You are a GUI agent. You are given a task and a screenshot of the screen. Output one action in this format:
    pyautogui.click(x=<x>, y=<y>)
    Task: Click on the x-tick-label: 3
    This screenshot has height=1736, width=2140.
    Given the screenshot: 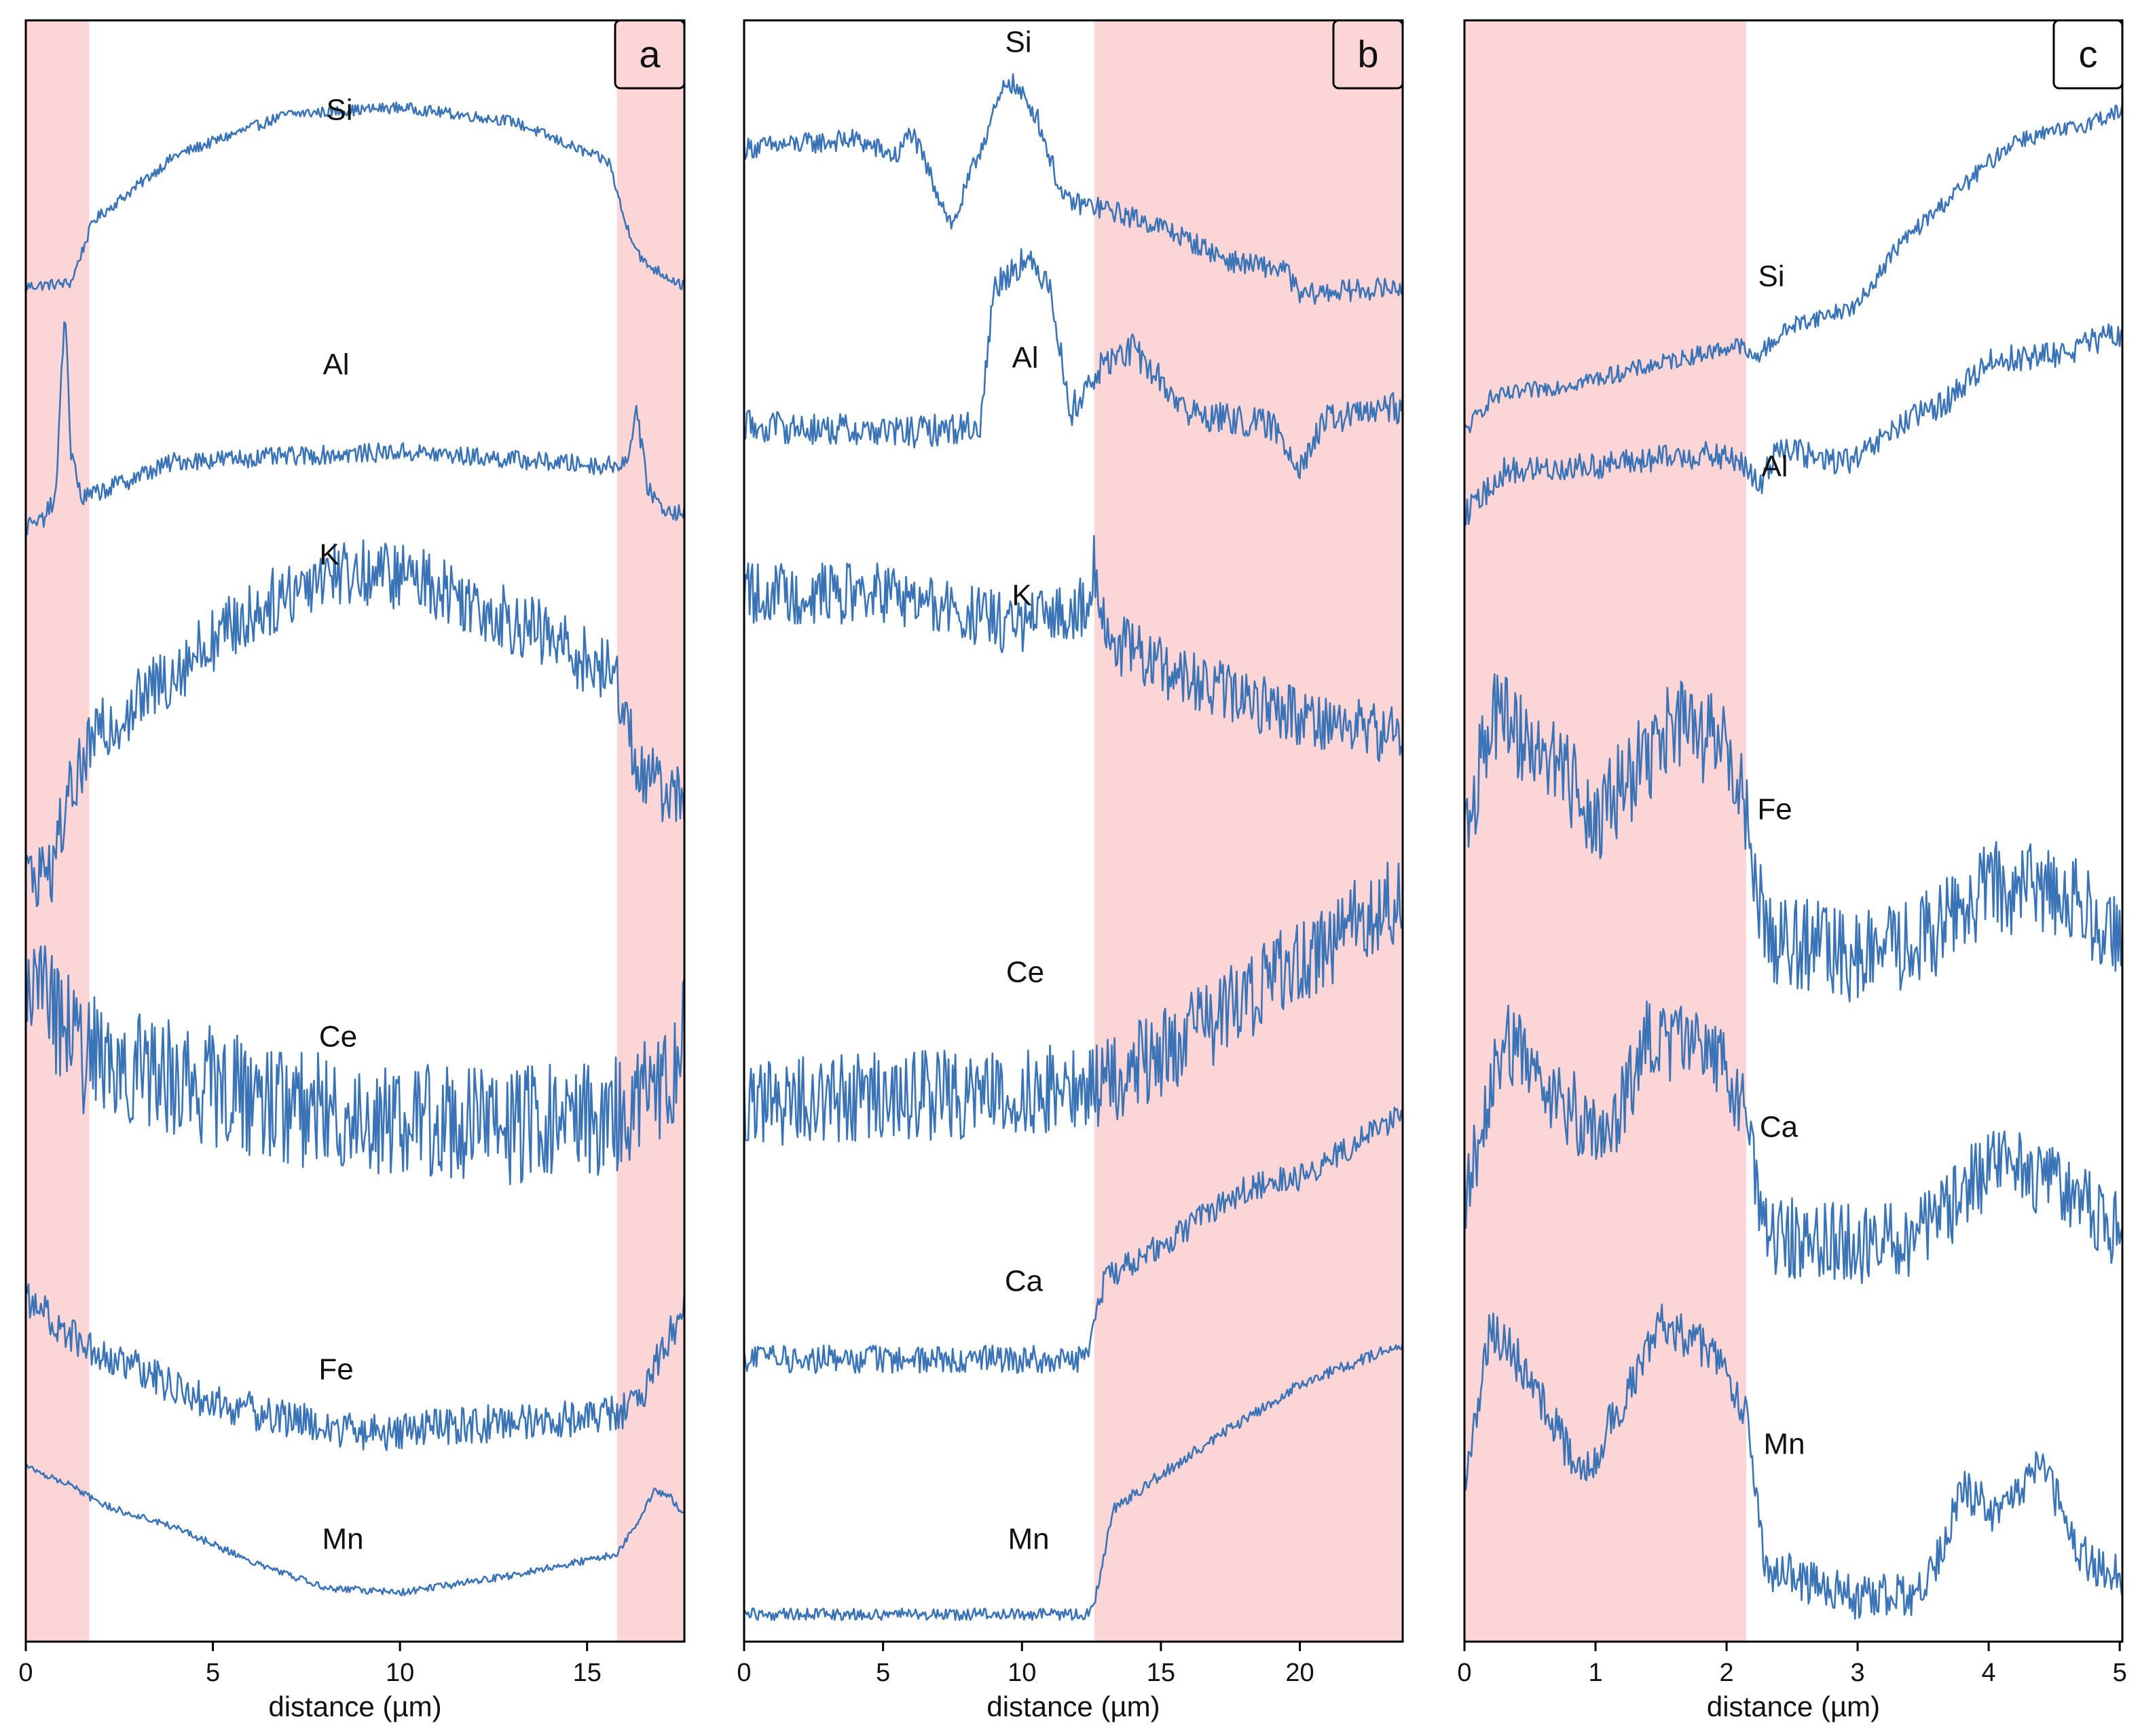 What is the action you would take?
    pyautogui.click(x=1858, y=1673)
    